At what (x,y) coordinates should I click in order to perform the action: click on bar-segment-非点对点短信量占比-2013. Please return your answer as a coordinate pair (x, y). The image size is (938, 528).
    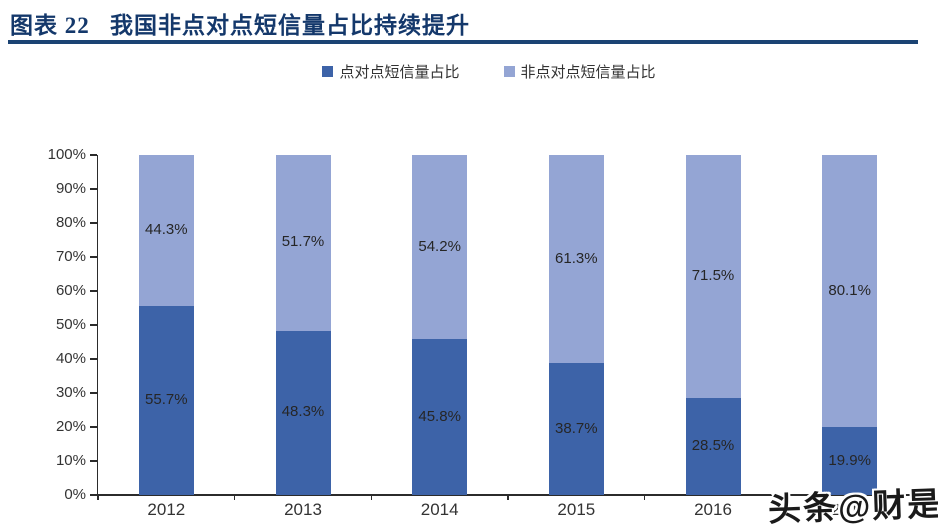
    Looking at the image, I should click on (303, 243).